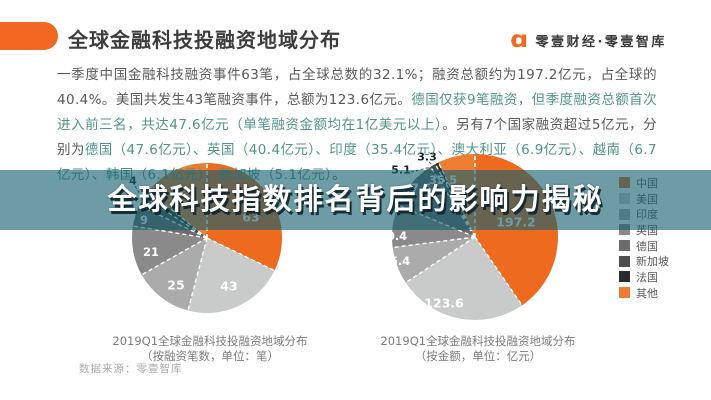  What do you see at coordinates (647, 293) in the screenshot?
I see `legend-label: 其他` at bounding box center [647, 293].